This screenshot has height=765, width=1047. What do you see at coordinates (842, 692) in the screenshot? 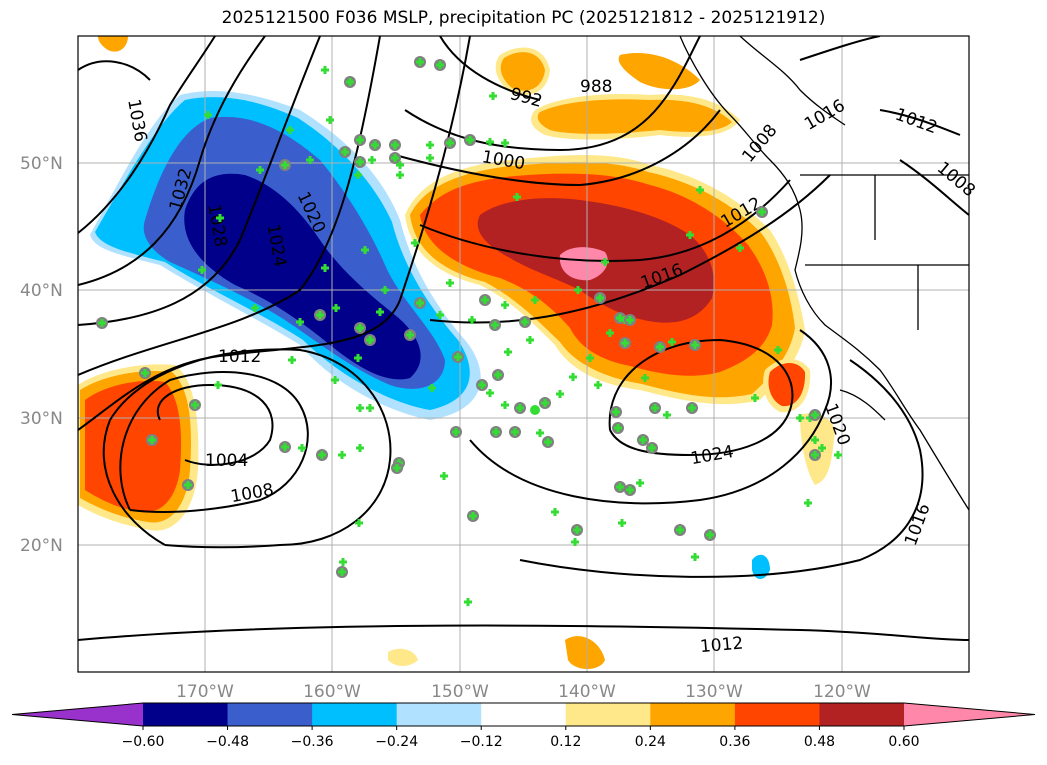
I see `lon-label-120w: 120°W` at bounding box center [842, 692].